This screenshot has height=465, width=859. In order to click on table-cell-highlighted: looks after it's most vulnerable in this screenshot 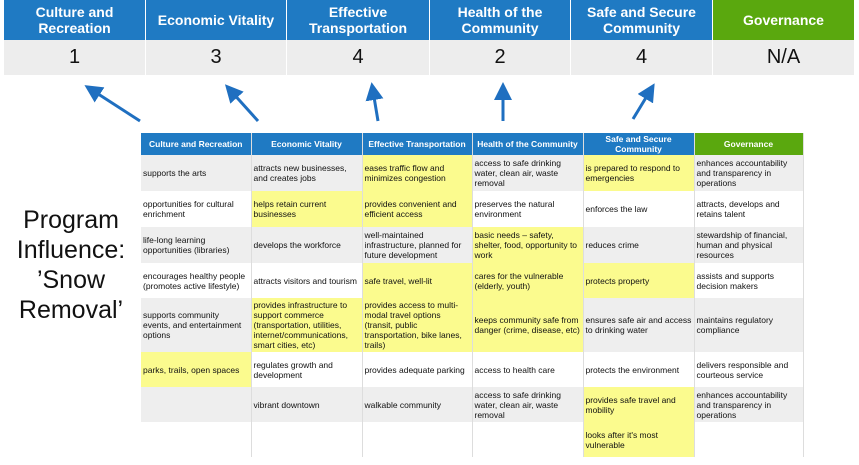, I will do `click(639, 439)`.